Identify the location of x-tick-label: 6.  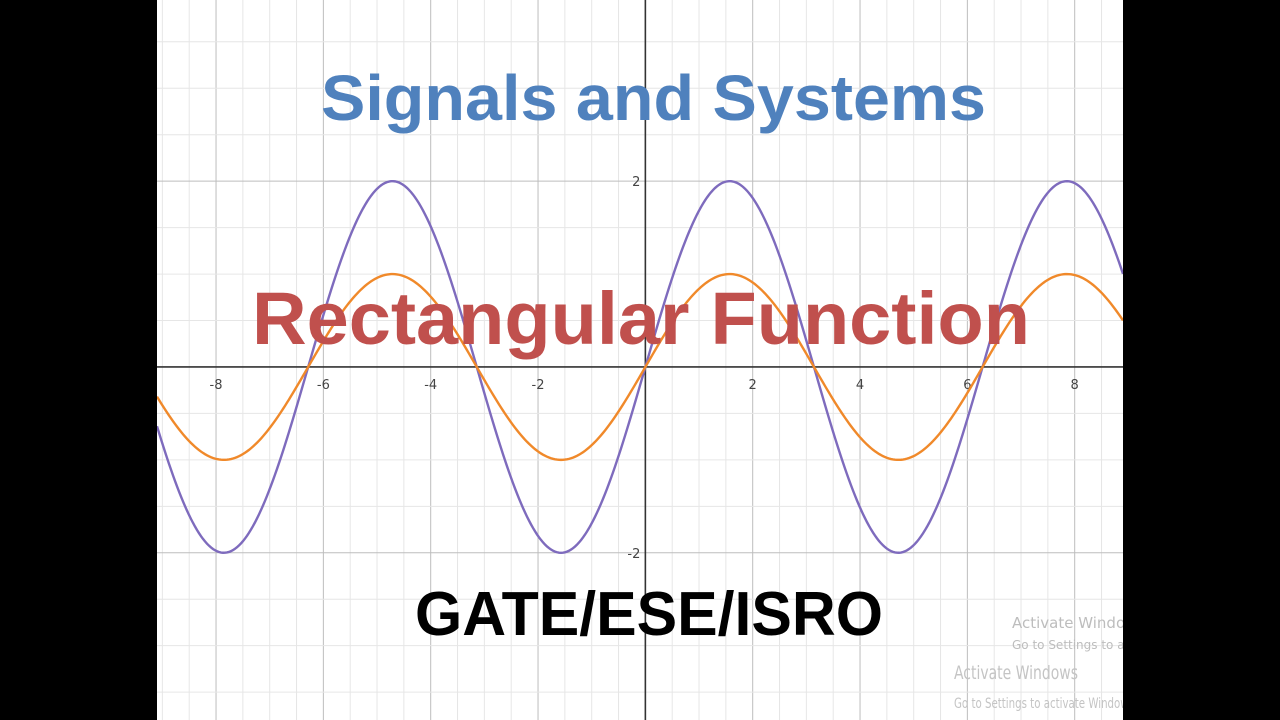
(967, 385).